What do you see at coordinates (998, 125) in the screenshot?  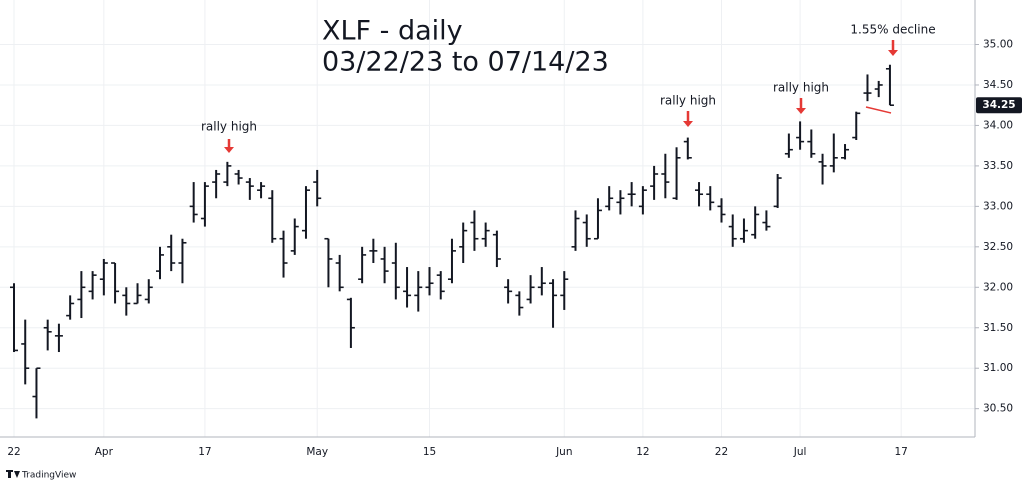 I see `y-tick-label: 34.00` at bounding box center [998, 125].